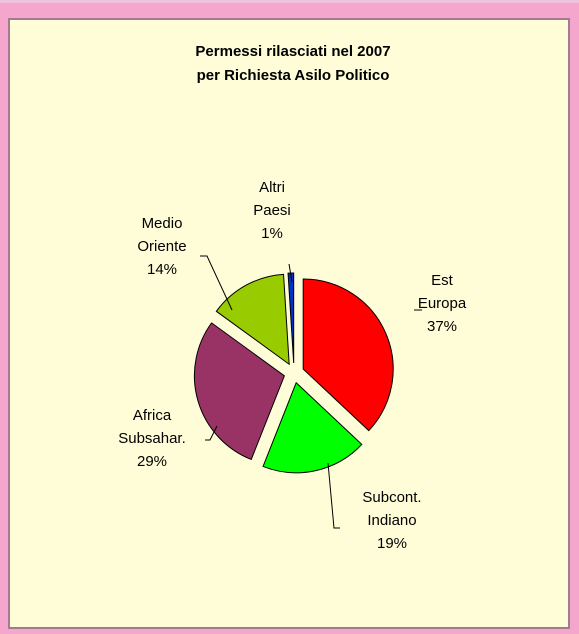  I want to click on label-est-europa: Est Europa 37%, so click(442, 303).